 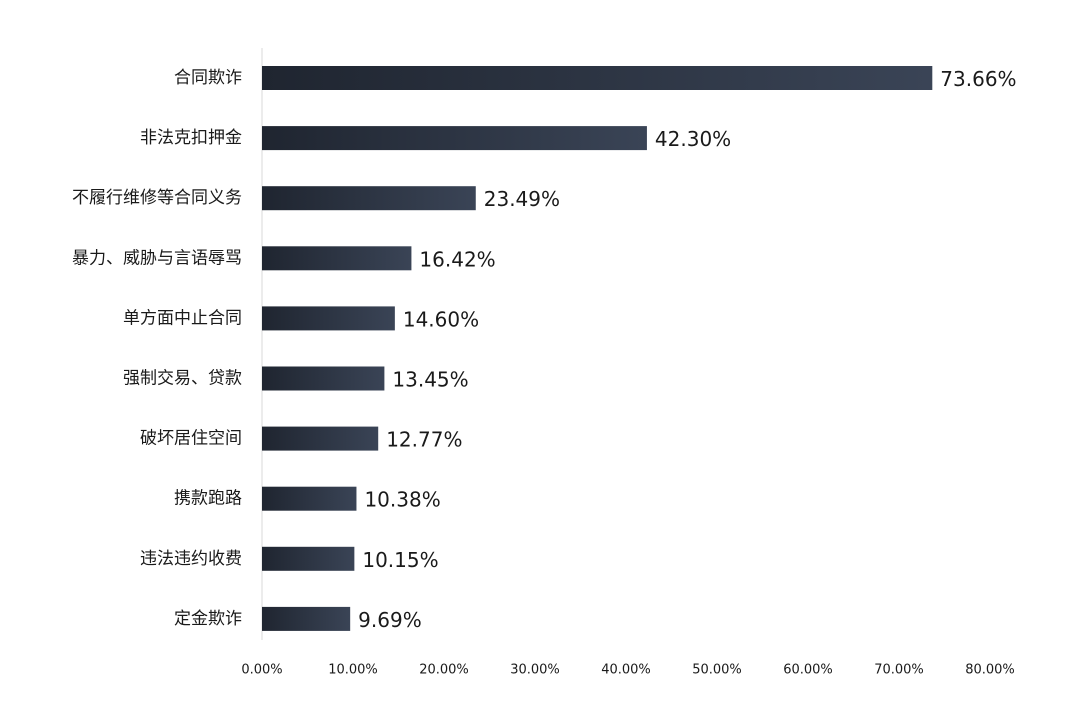 I want to click on x-tick-label-0: 0.00%, so click(x=261, y=670).